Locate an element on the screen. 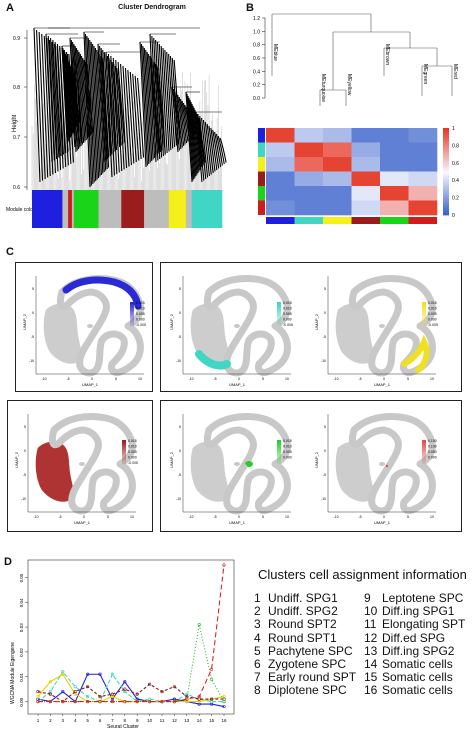 This screenshot has height=737, width=474. umap-colorbar-label: 0.005 is located at coordinates (287, 452).